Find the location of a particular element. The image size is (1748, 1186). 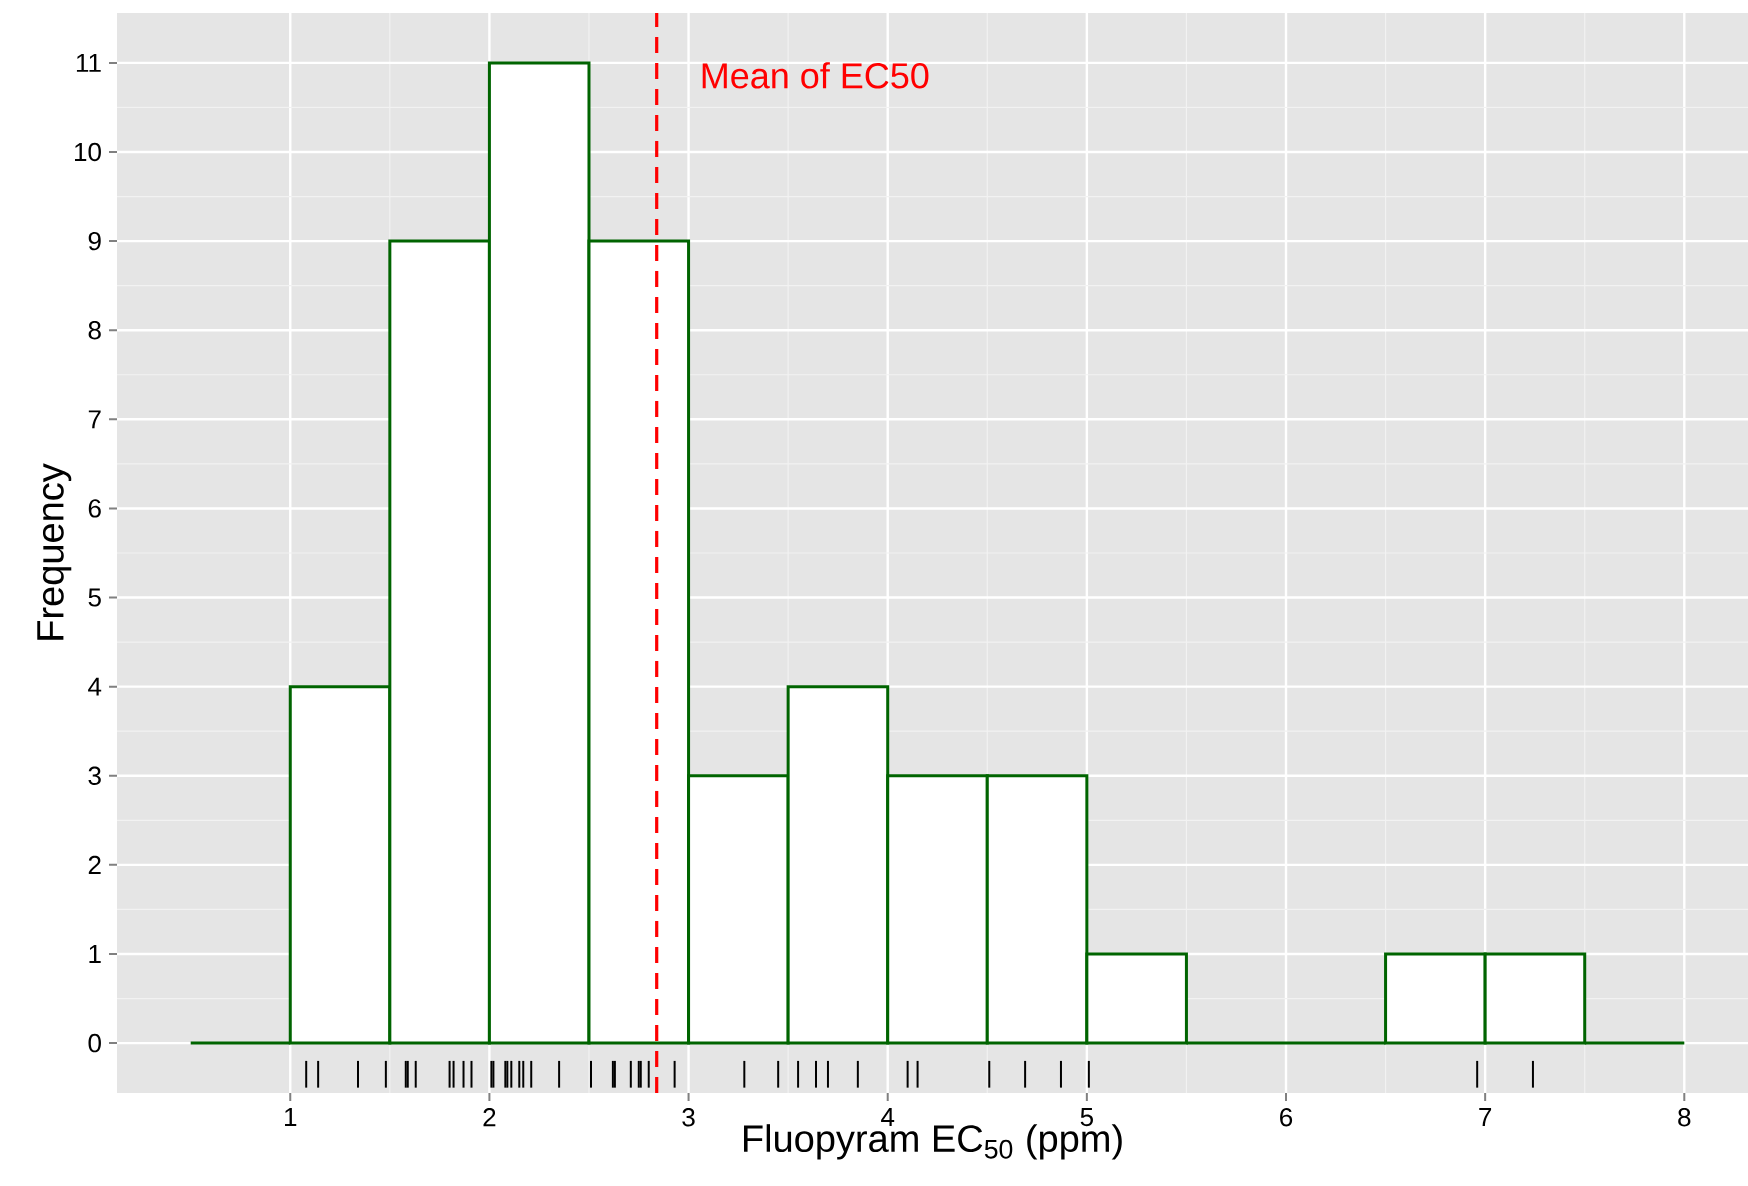

y-tick-label: 3 is located at coordinates (94, 775).